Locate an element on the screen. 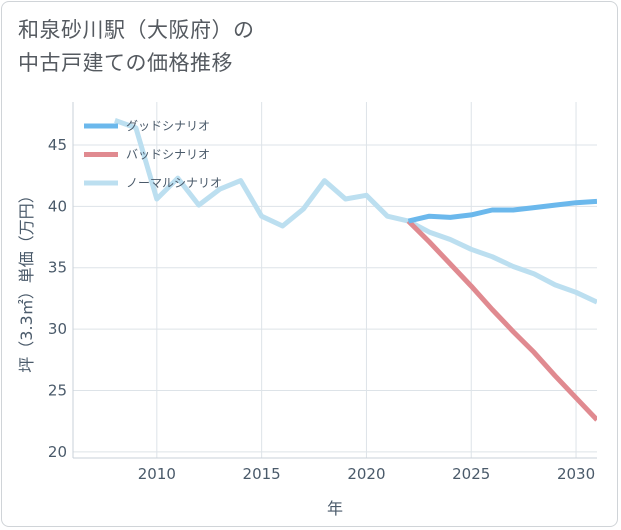 This screenshot has height=530, width=621. y-tick-label: 35 is located at coordinates (57, 268).